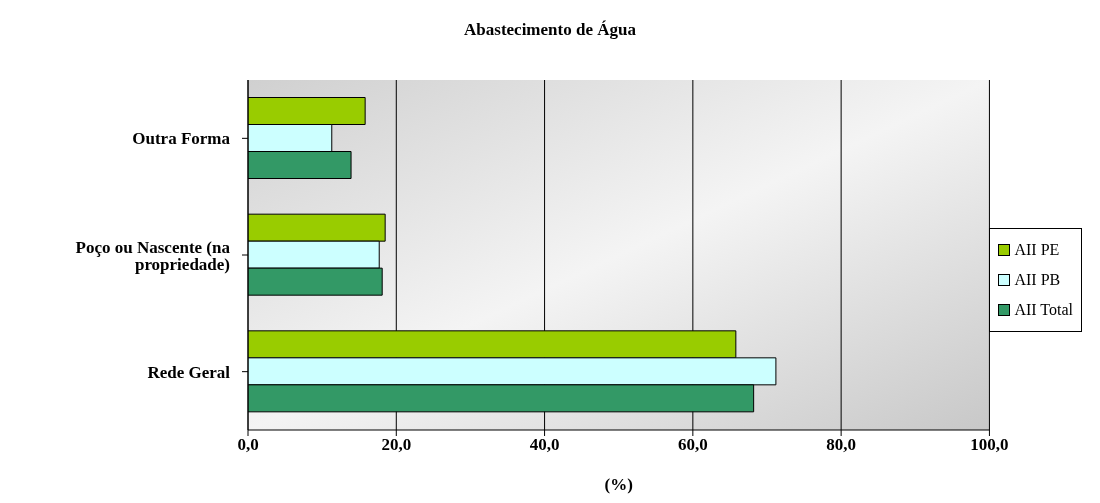 The image size is (1100, 503). I want to click on x-tick-label: 60,0, so click(692, 445).